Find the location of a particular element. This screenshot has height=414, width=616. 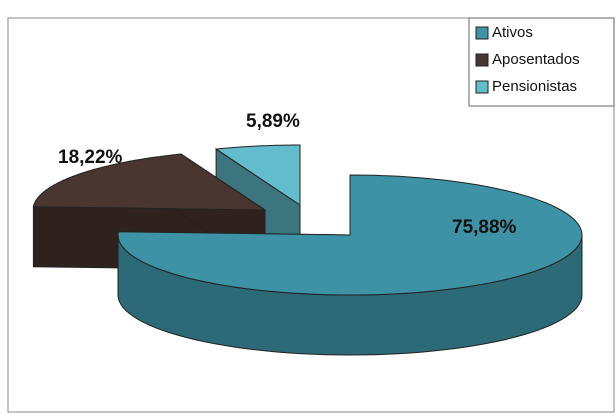

data-label: 75,88% is located at coordinates (484, 227).